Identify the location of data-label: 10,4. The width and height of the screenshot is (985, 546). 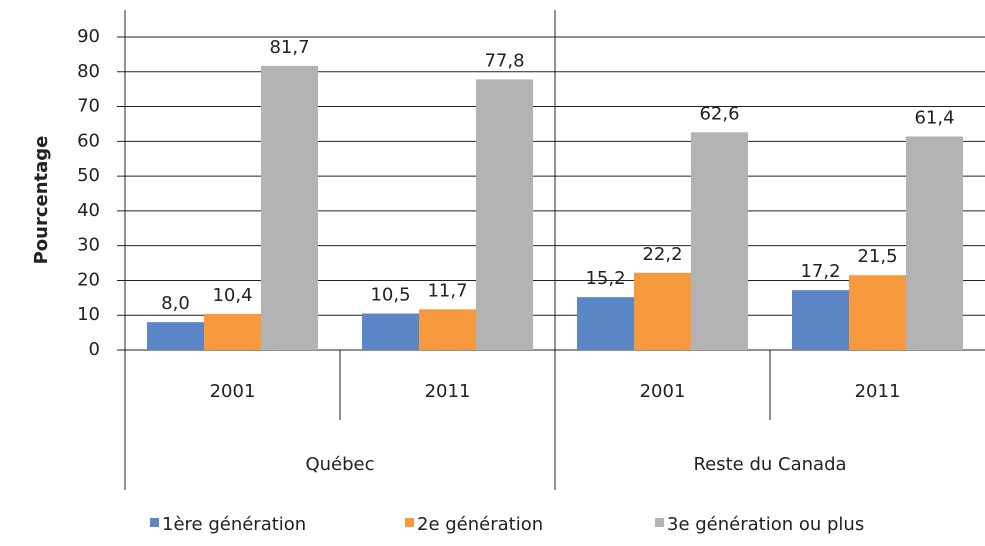
(232, 295).